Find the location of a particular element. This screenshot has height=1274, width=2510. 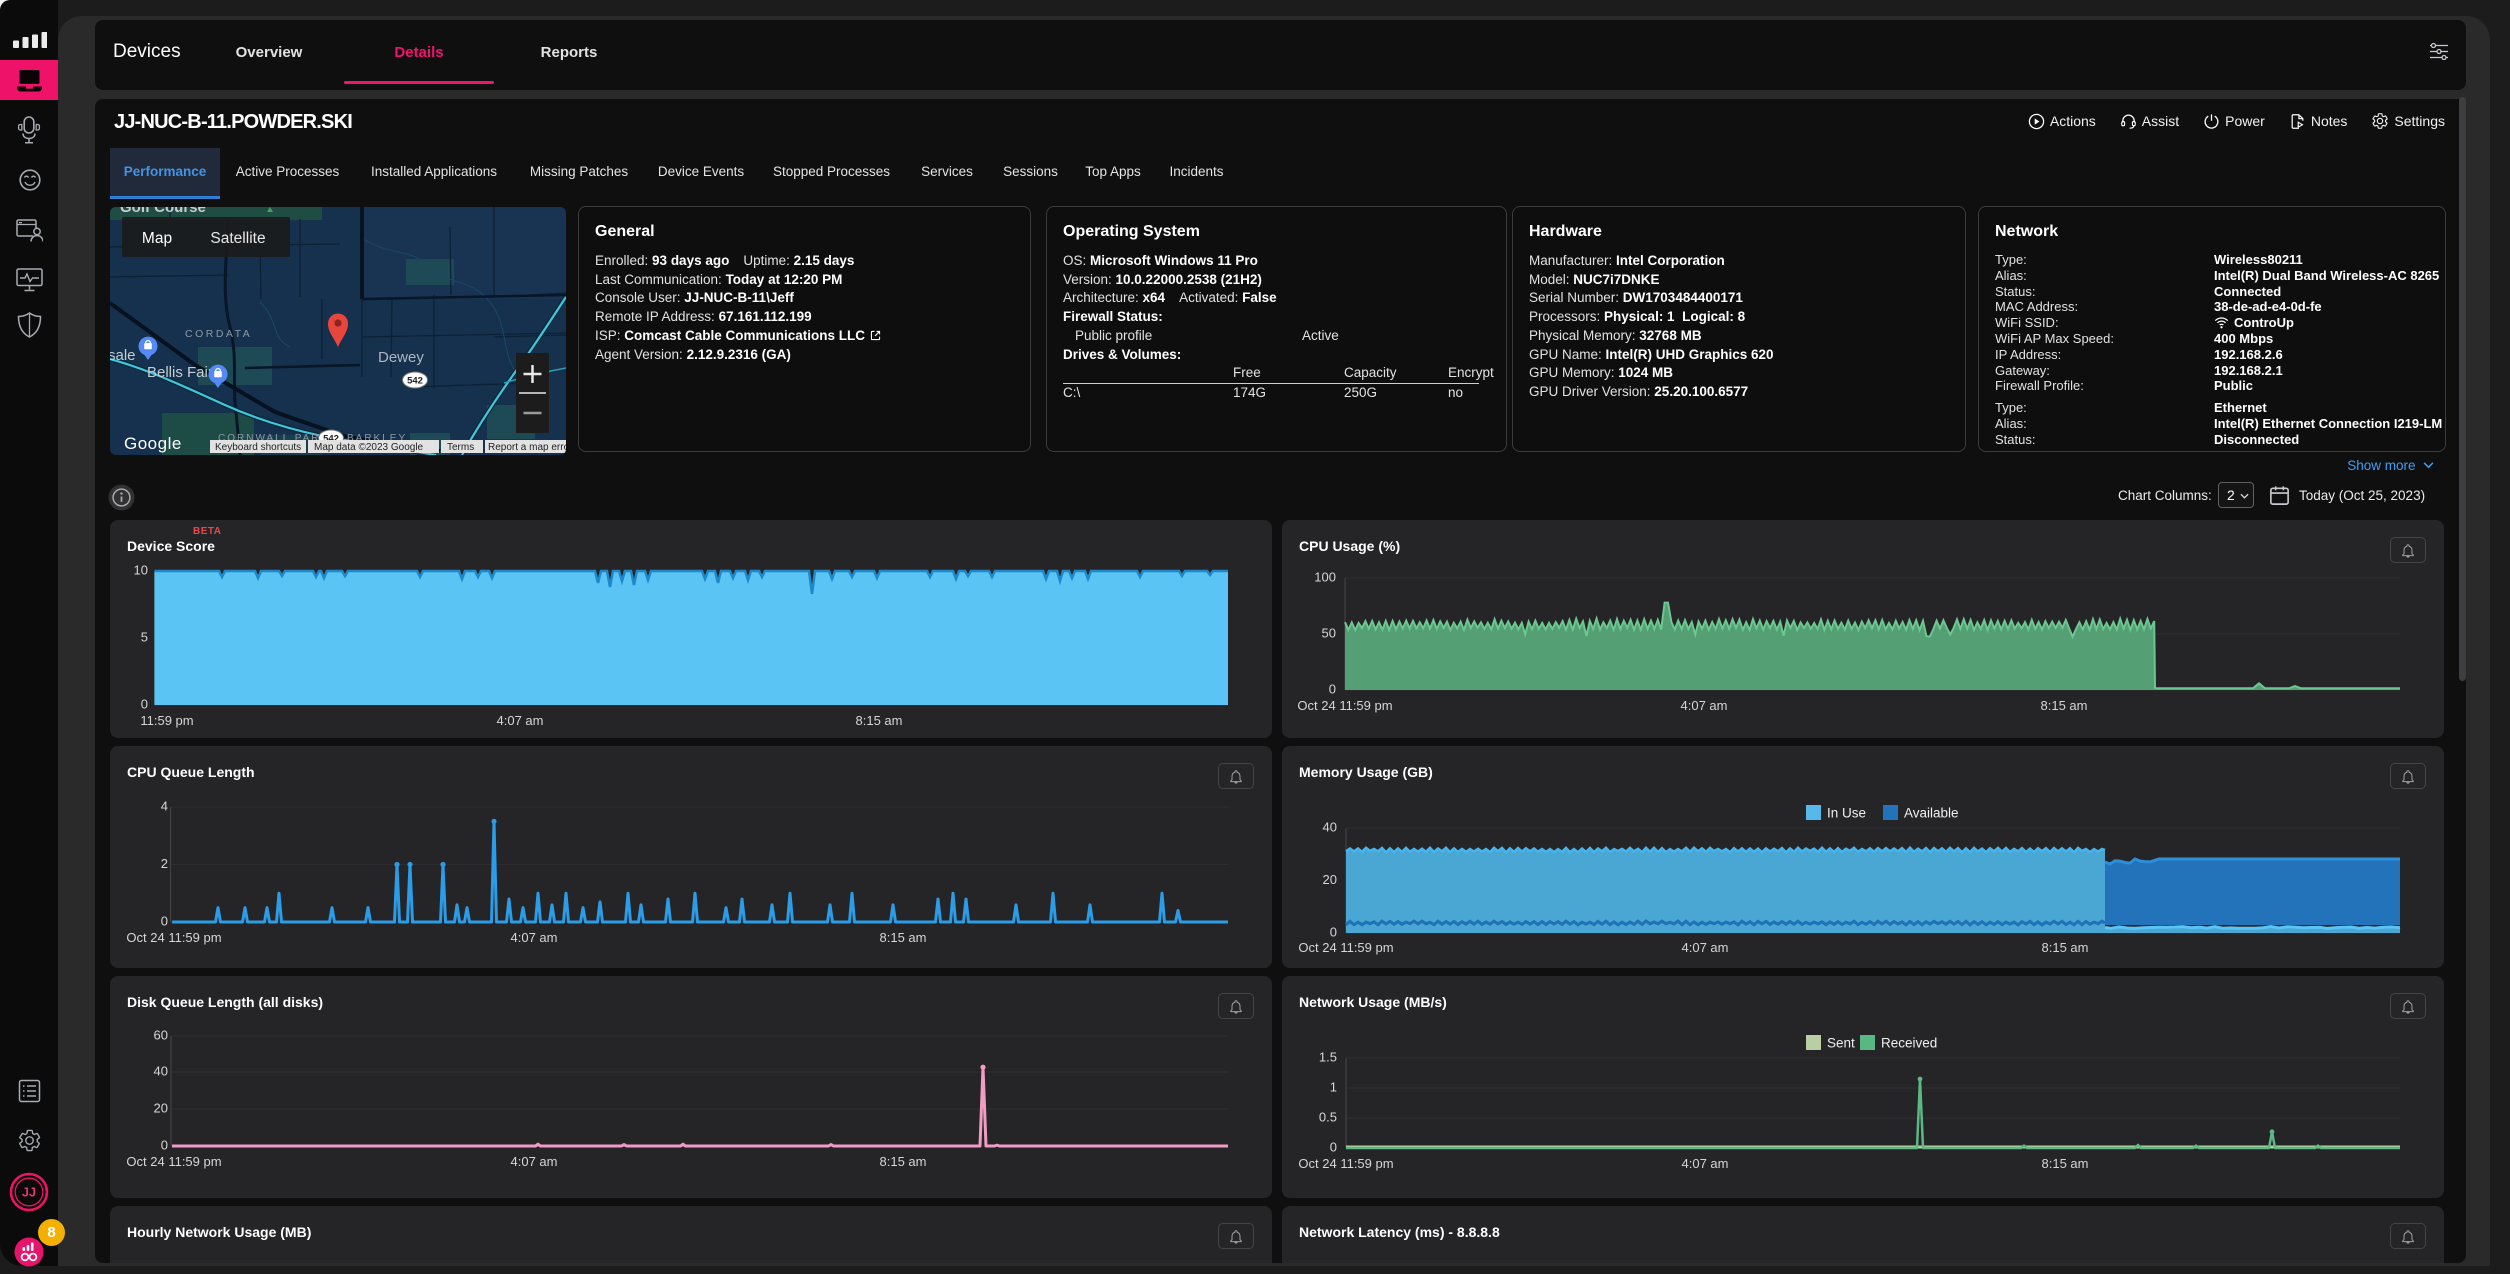

svg-text: CORNWALL PARK is located at coordinates (273, 438).